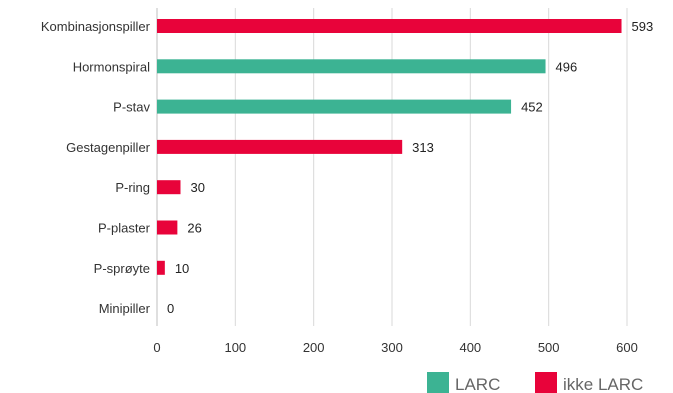 The width and height of the screenshot is (673, 393). I want to click on value-label-minipiller: 0, so click(170, 308).